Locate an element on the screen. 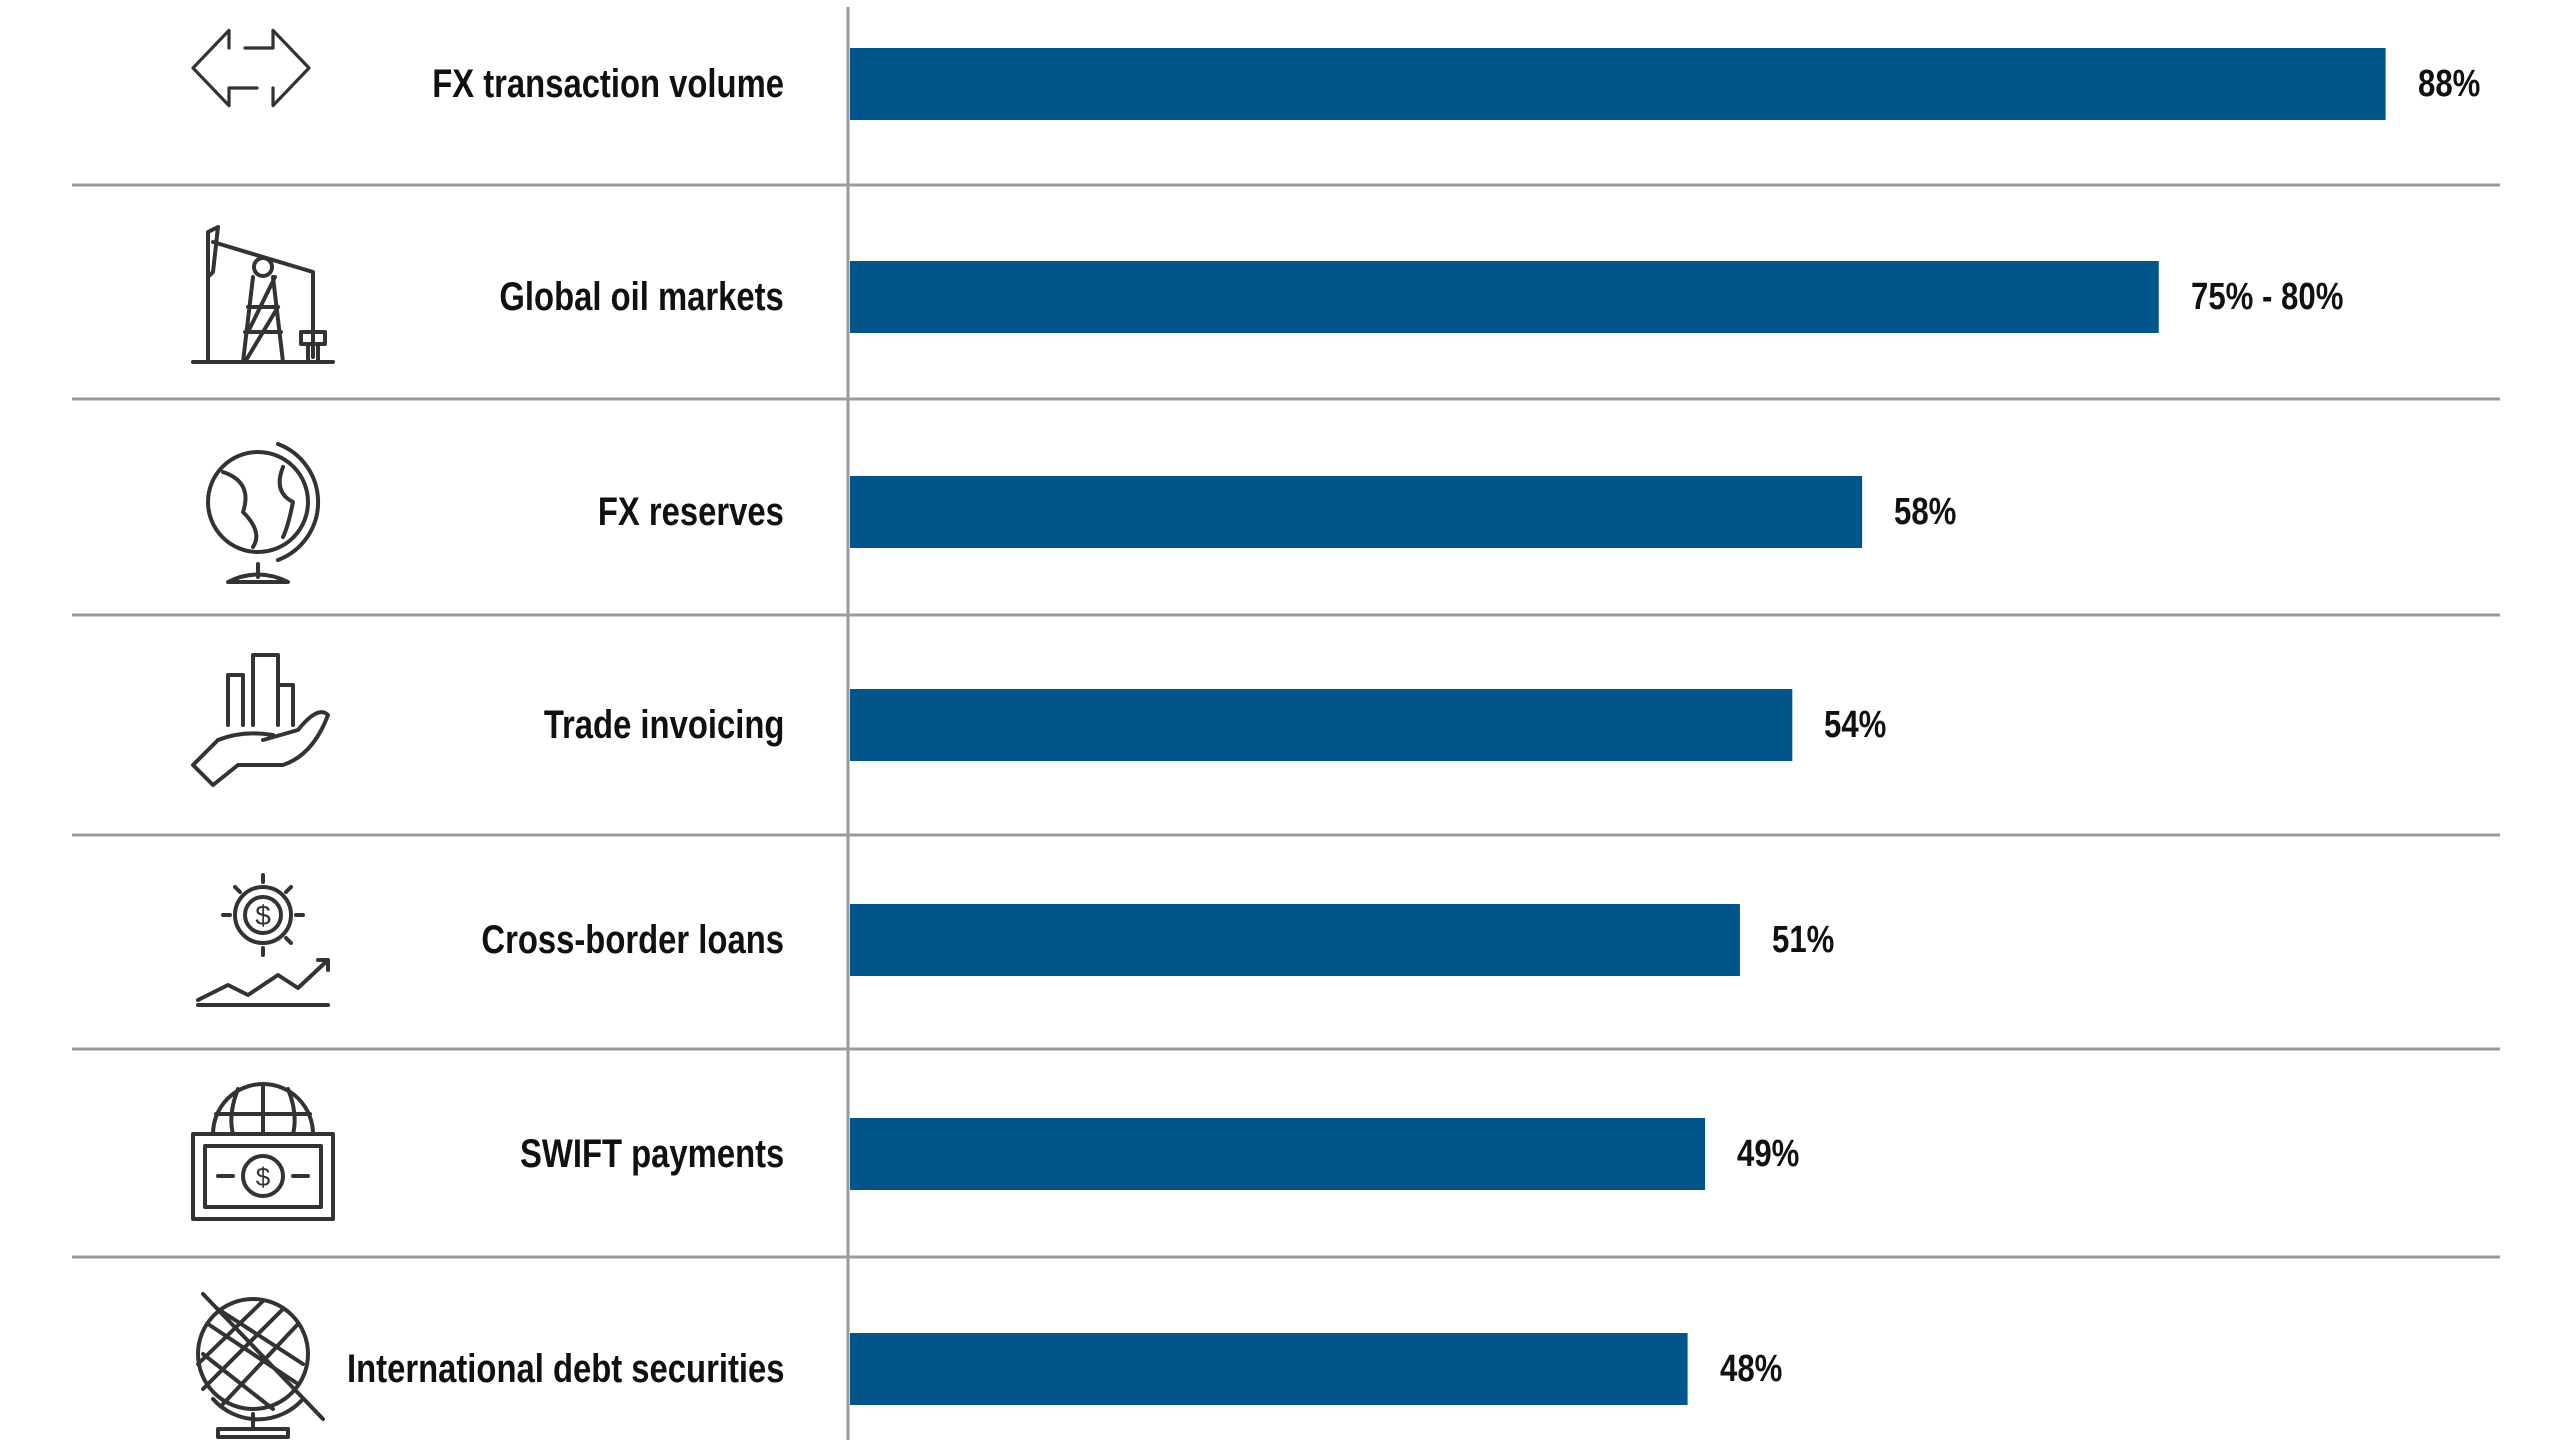  globe-banknote-icon: $ is located at coordinates (263, 1154).